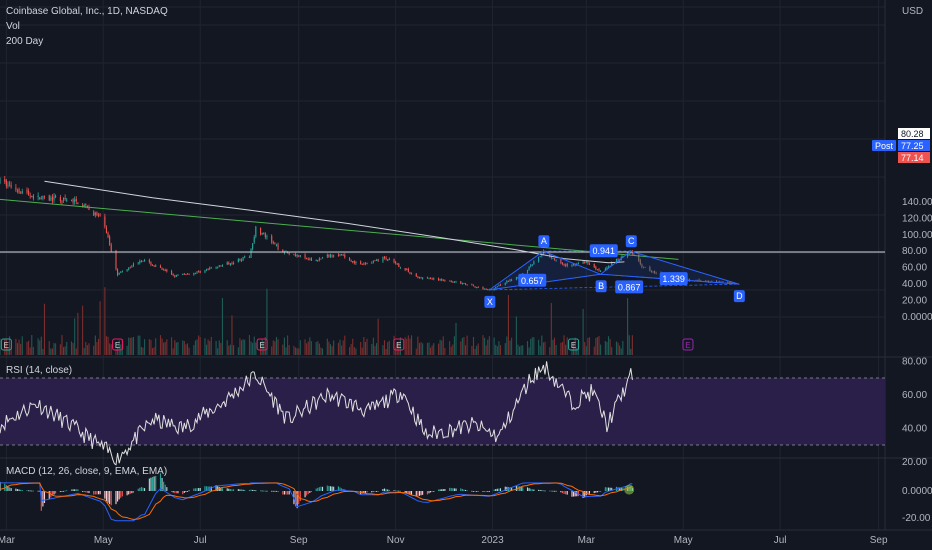 This screenshot has width=932, height=550. Describe the element at coordinates (13, 26) in the screenshot. I see `volume-legend: Vol` at that location.